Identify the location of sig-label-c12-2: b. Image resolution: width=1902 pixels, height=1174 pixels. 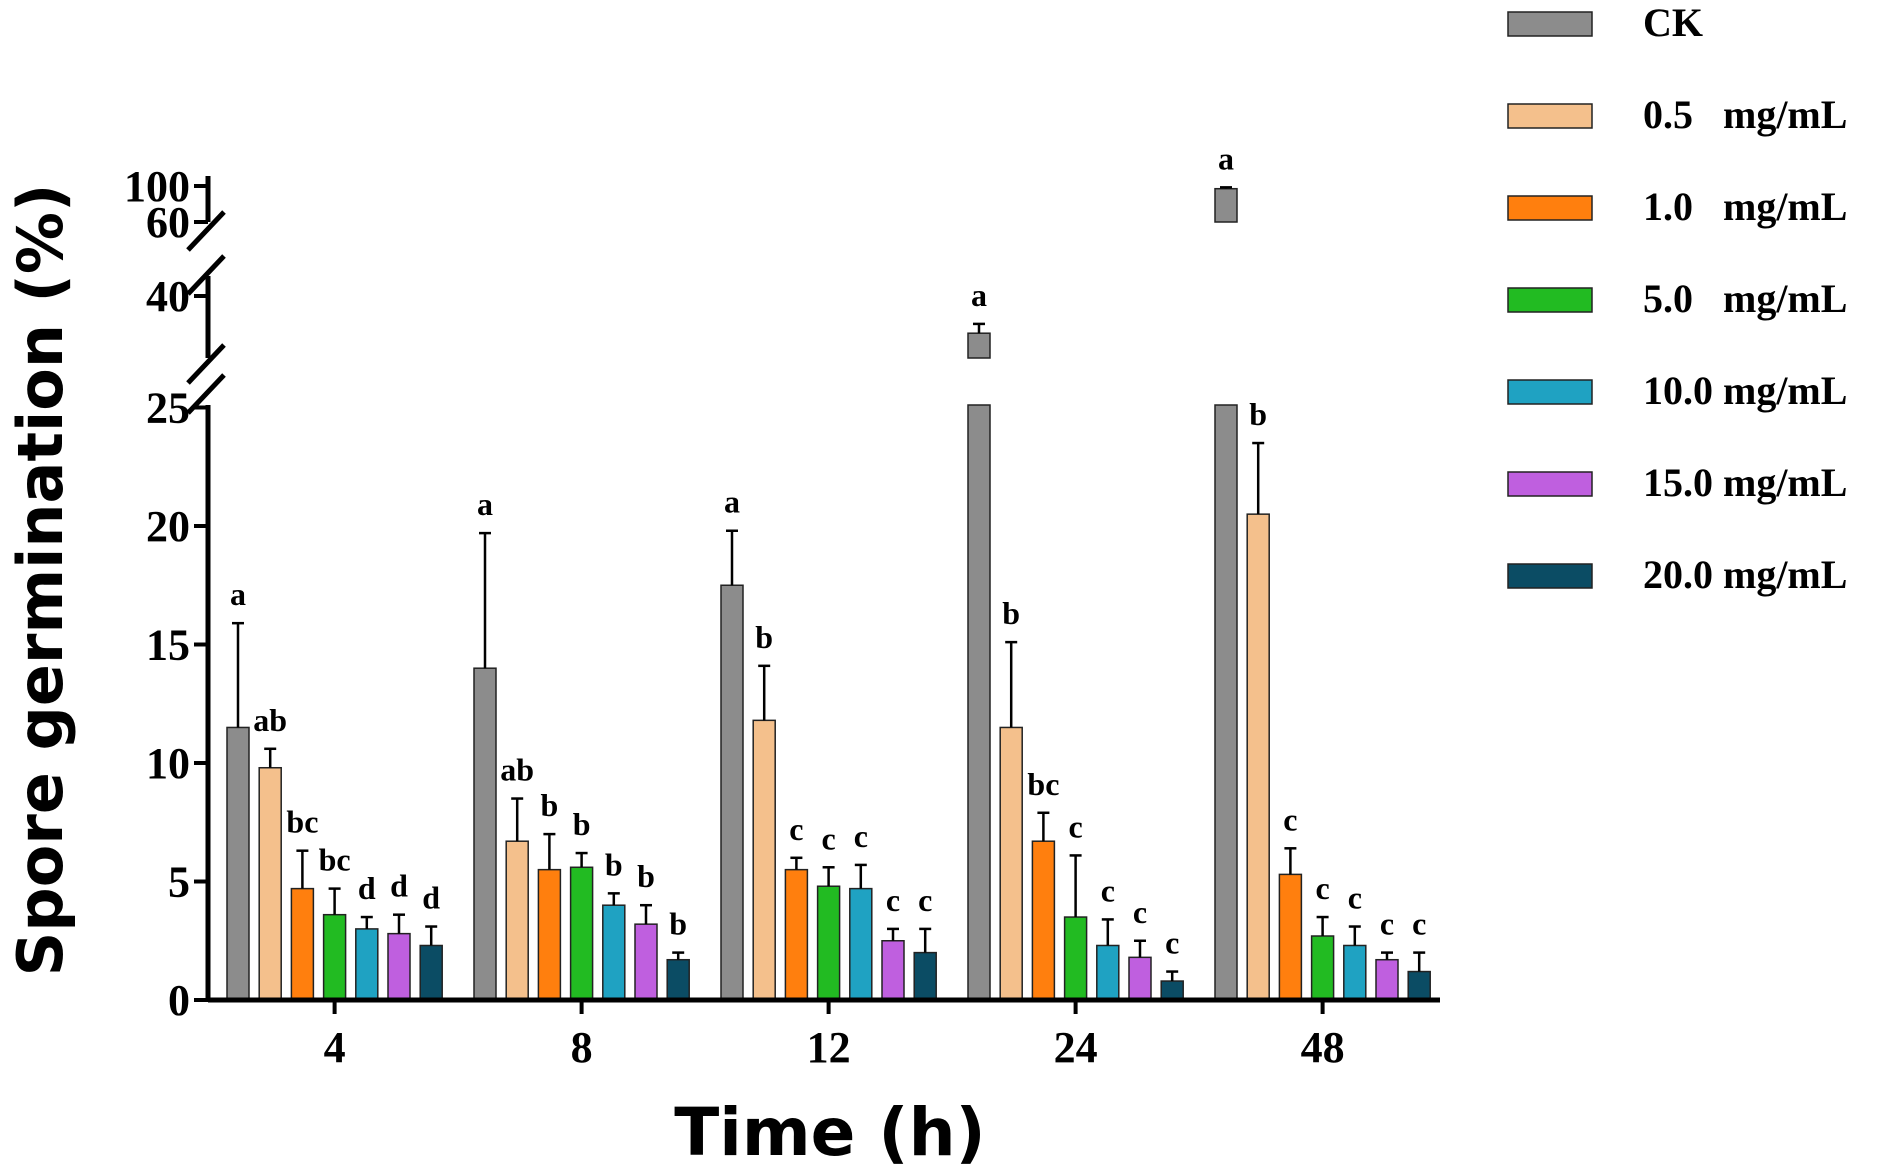
(764, 637).